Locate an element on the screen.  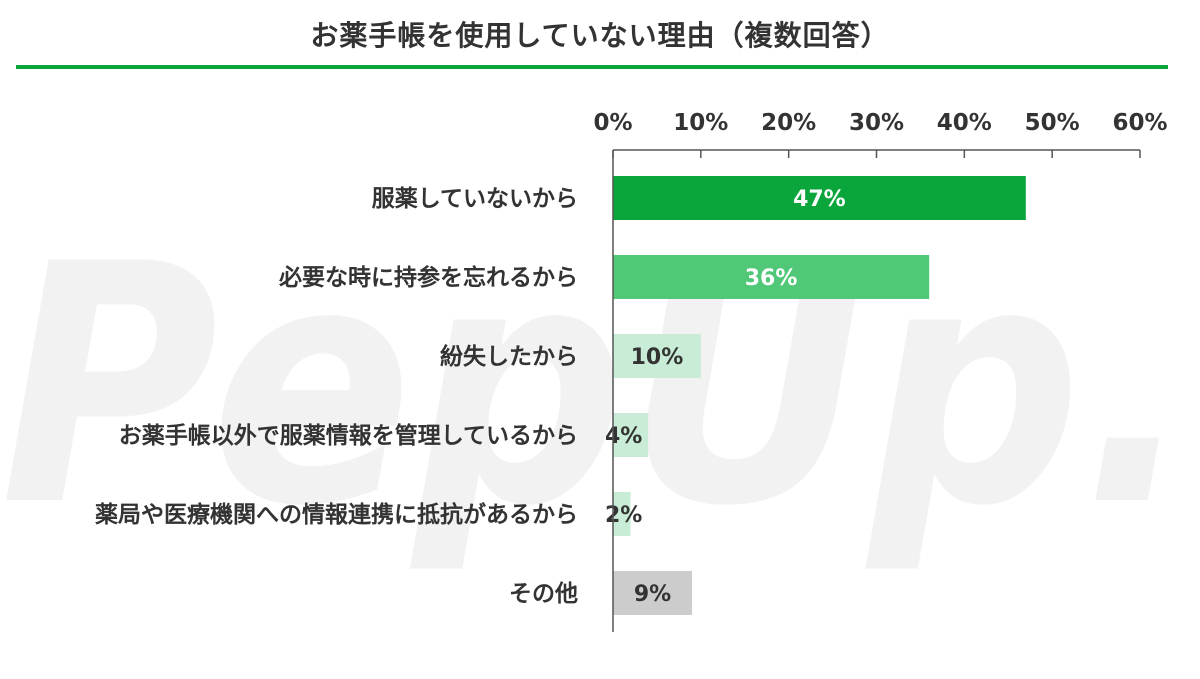
category-label: その他 is located at coordinates (543, 594).